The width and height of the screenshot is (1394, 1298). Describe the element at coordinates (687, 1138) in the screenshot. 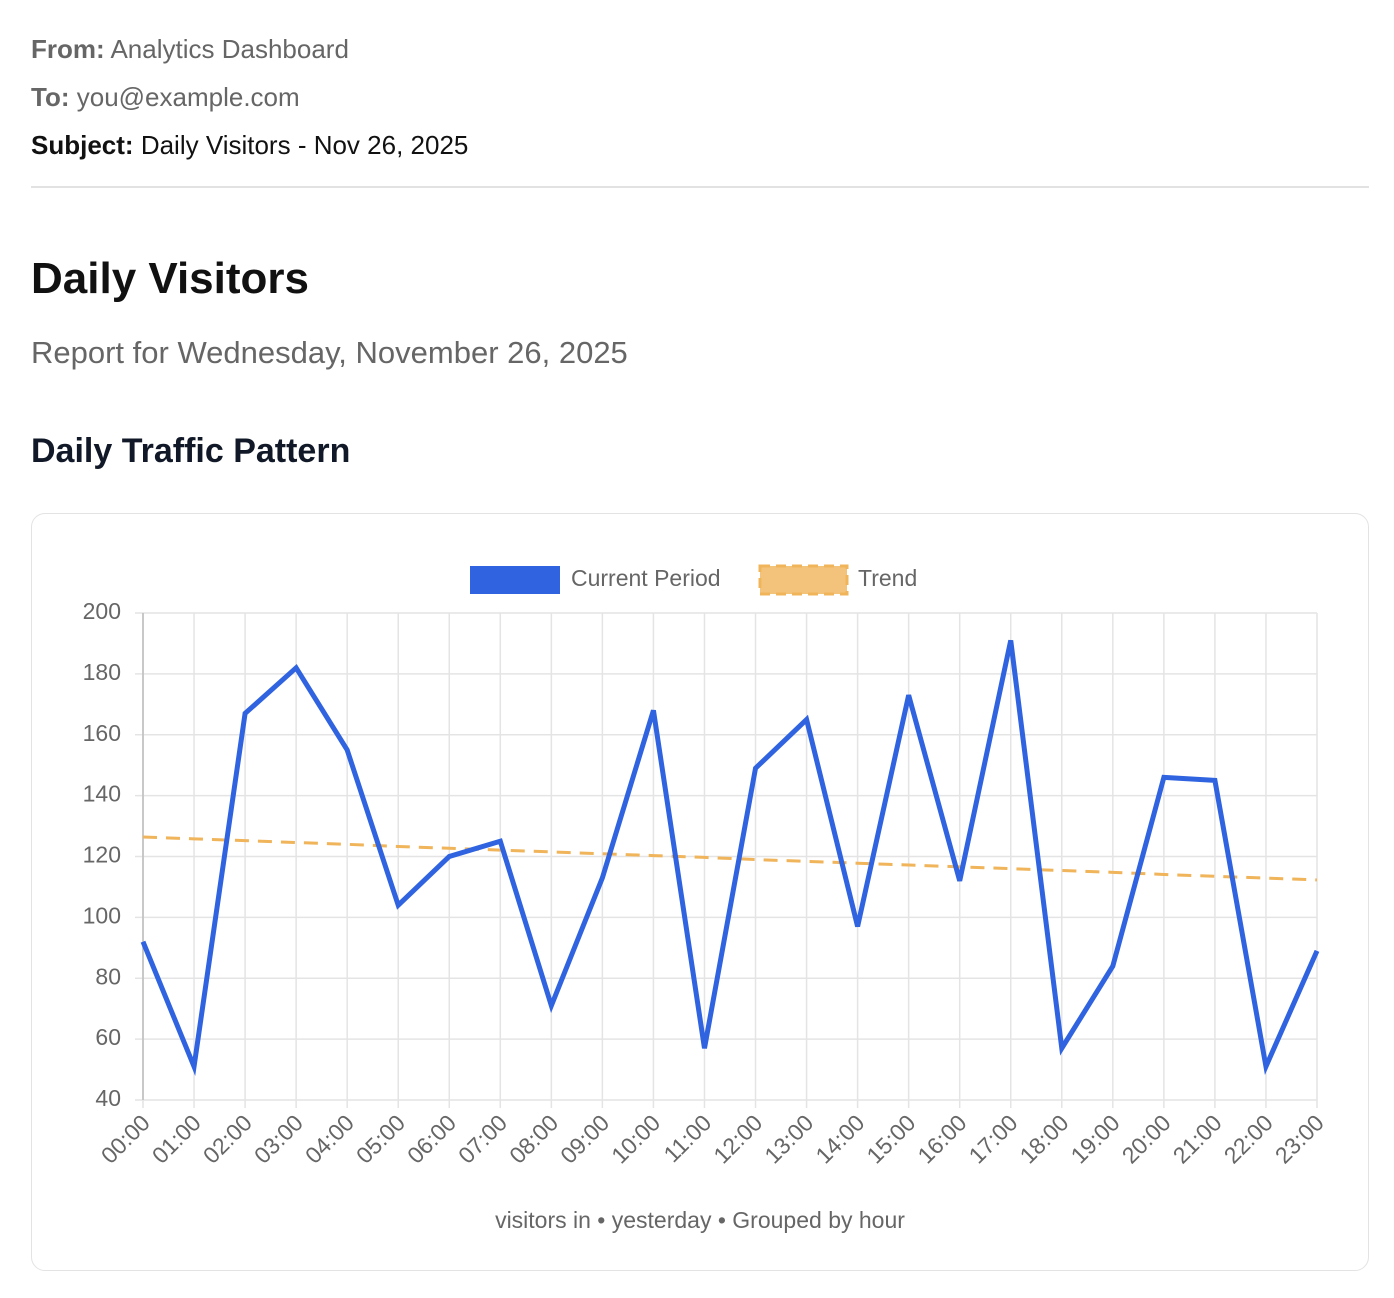

I see `x-tick-label: 11:00` at that location.